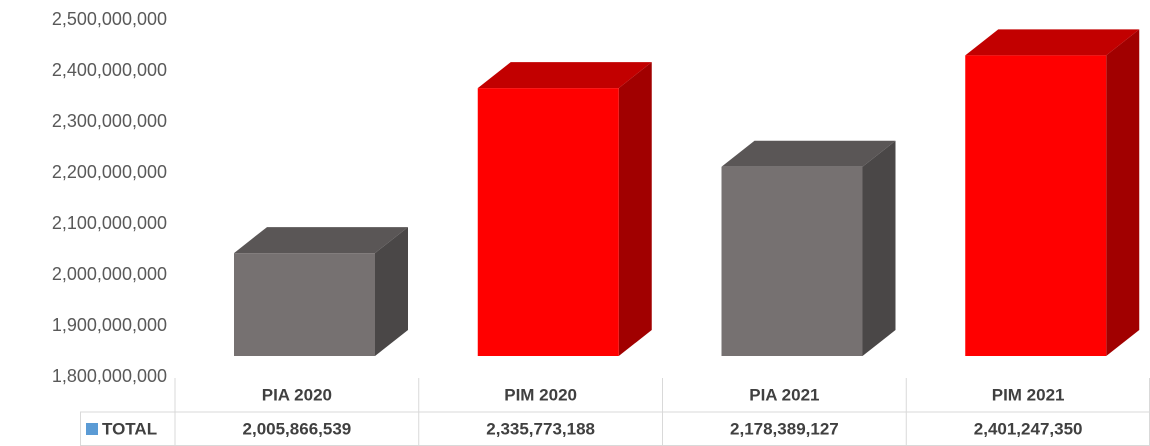 Image resolution: width=1150 pixels, height=446 pixels. I want to click on y-tick-label: 2,300,000,000, so click(109, 121).